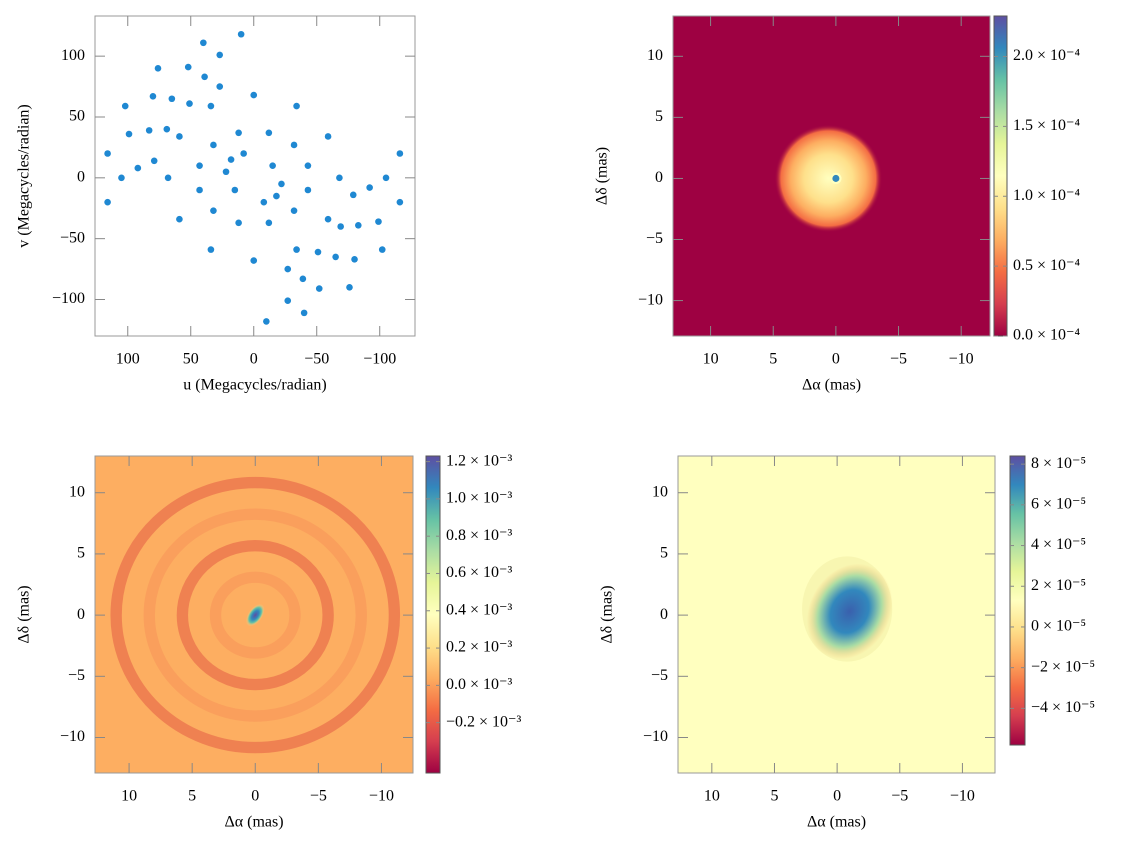  What do you see at coordinates (1058, 626) in the screenshot?
I see `colorbar-tick-label: 0 × 10⁻⁵` at bounding box center [1058, 626].